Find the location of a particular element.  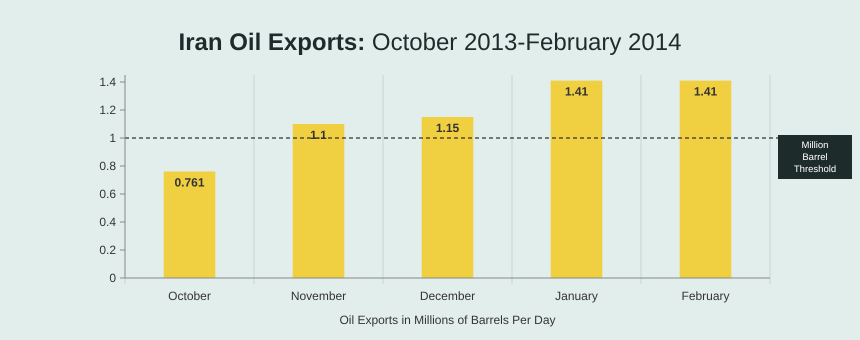

x-tick-label: February is located at coordinates (705, 296).